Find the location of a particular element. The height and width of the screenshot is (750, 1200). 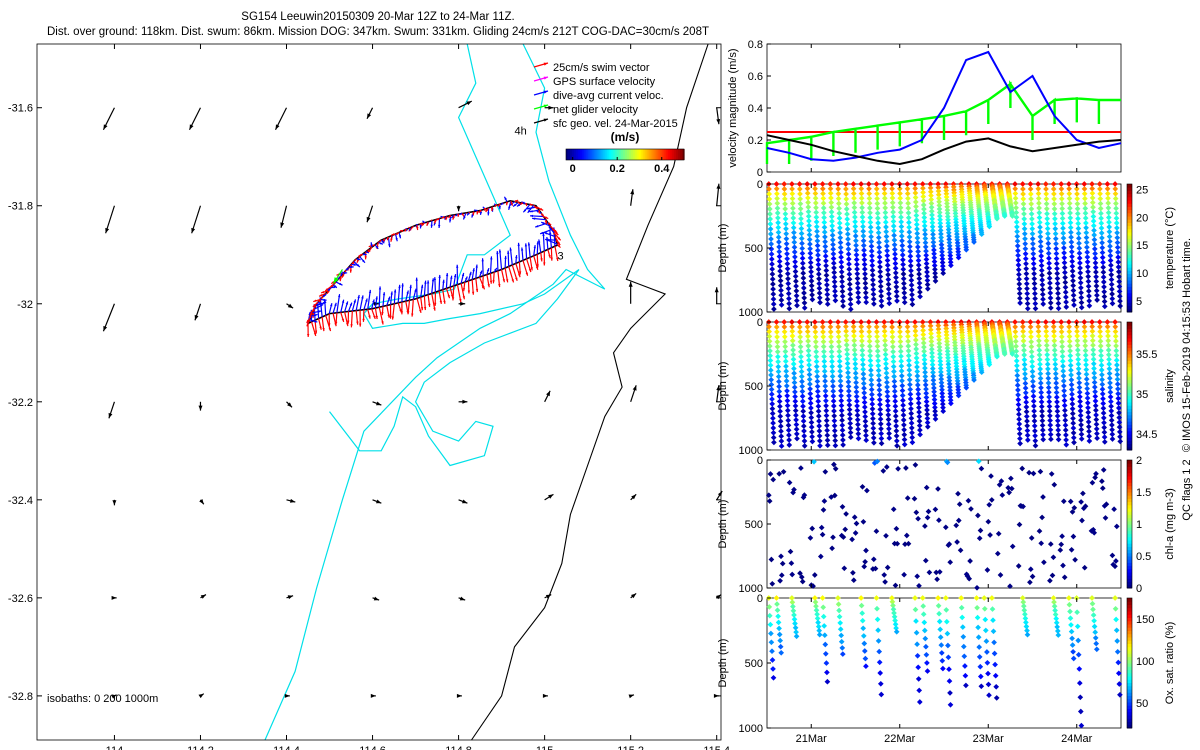

velocity-y-tick-label: 0.2 is located at coordinates (755, 141).